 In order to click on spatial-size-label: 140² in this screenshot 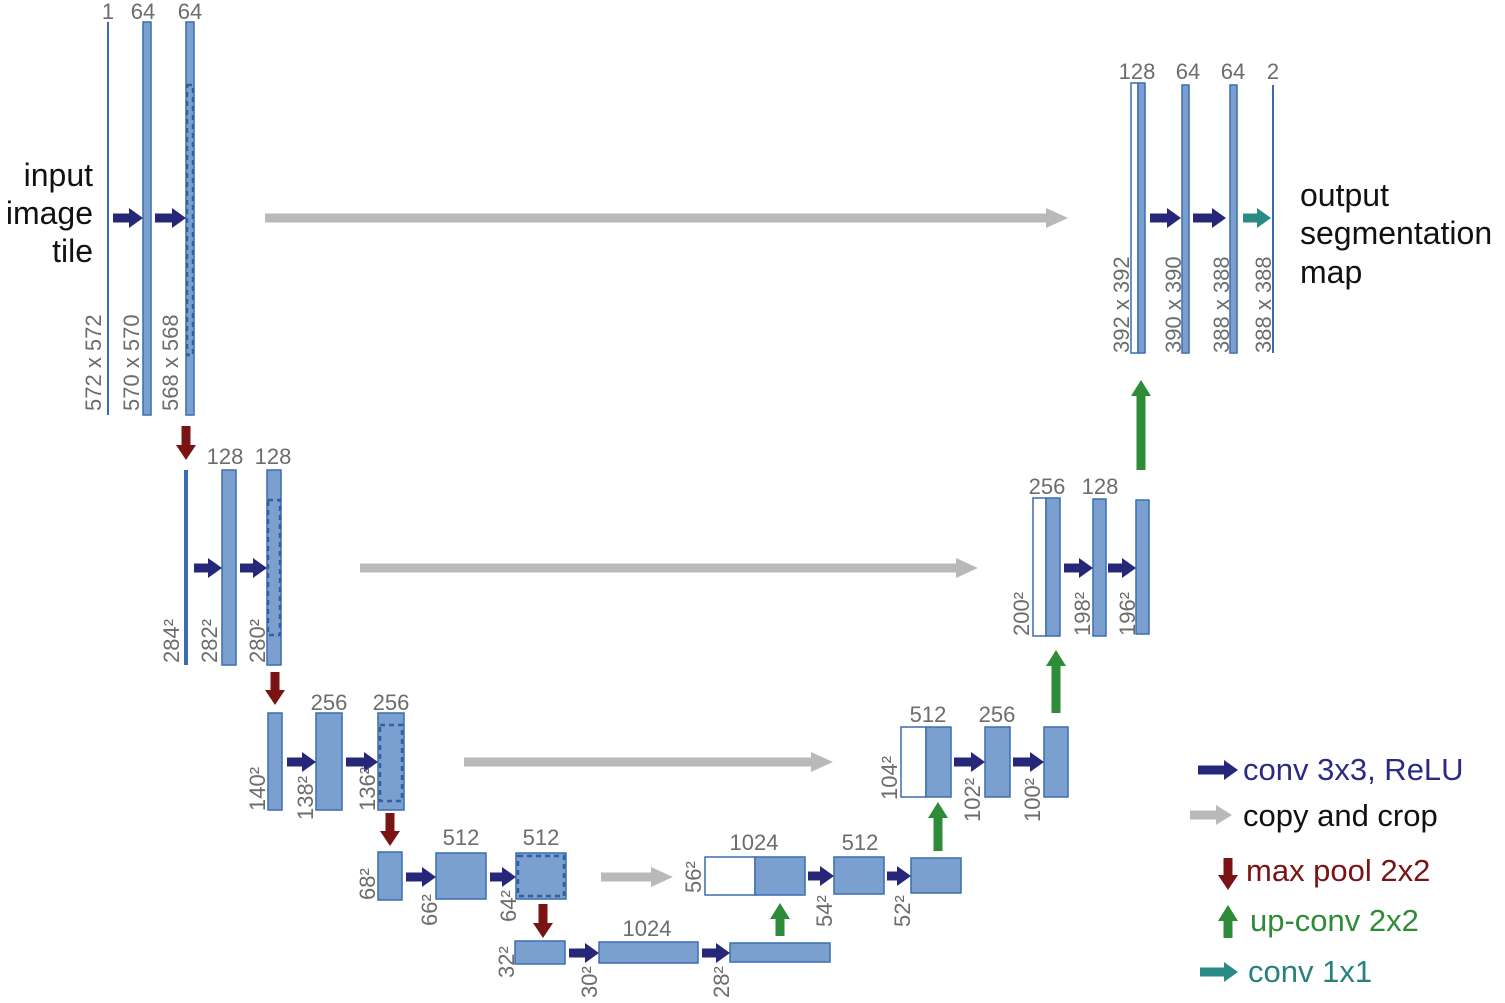, I will do `click(257, 789)`.